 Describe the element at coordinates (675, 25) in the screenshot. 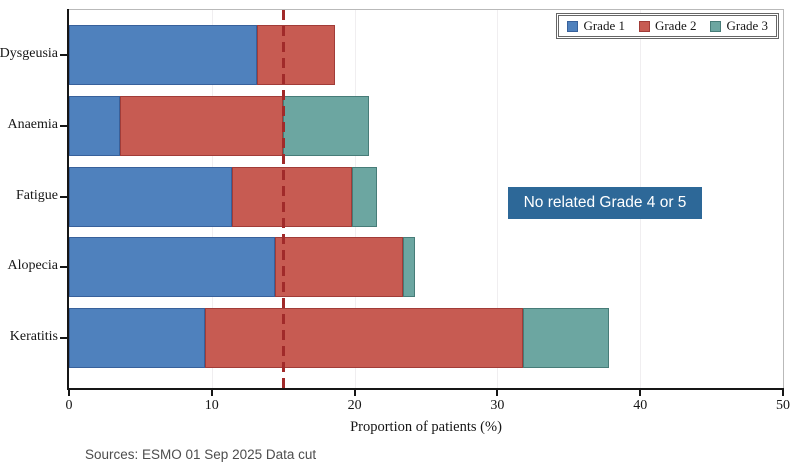

I see `legend-label: Grade 2` at that location.